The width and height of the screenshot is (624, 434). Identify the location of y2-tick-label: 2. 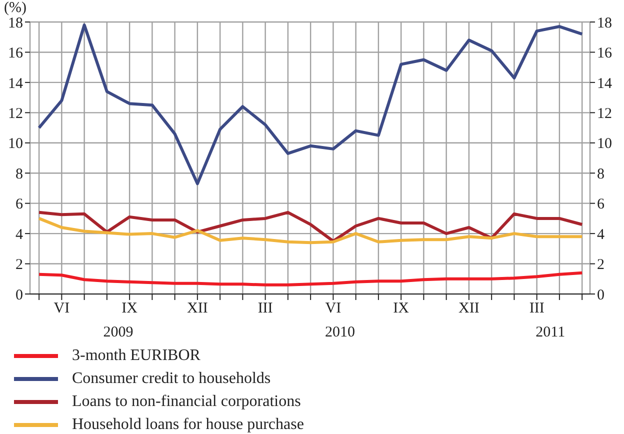
(600, 265).